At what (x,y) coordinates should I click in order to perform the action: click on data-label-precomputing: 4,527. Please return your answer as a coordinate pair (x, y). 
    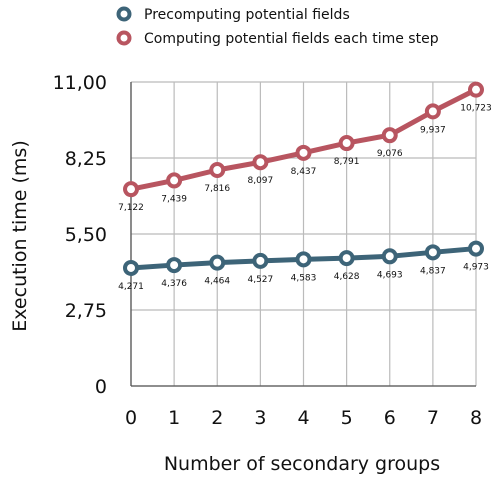
    Looking at the image, I should click on (260, 280).